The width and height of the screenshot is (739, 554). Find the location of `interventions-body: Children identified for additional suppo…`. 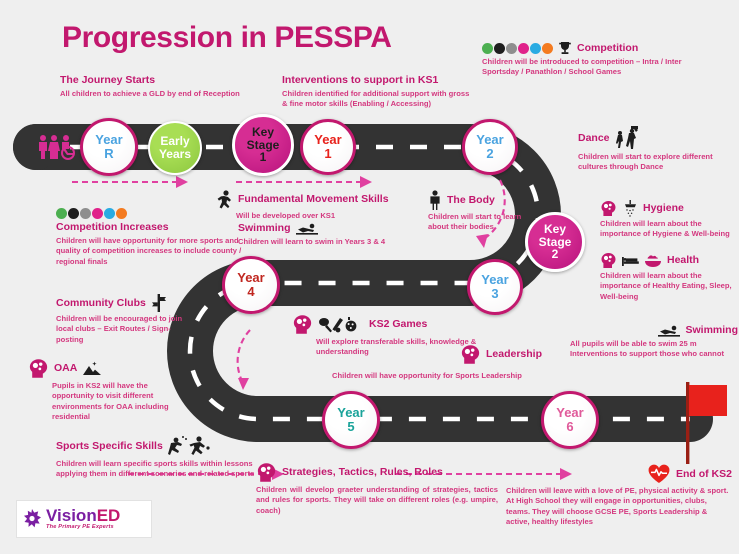

interventions-body: Children identified for additional suppo… is located at coordinates (376, 99).